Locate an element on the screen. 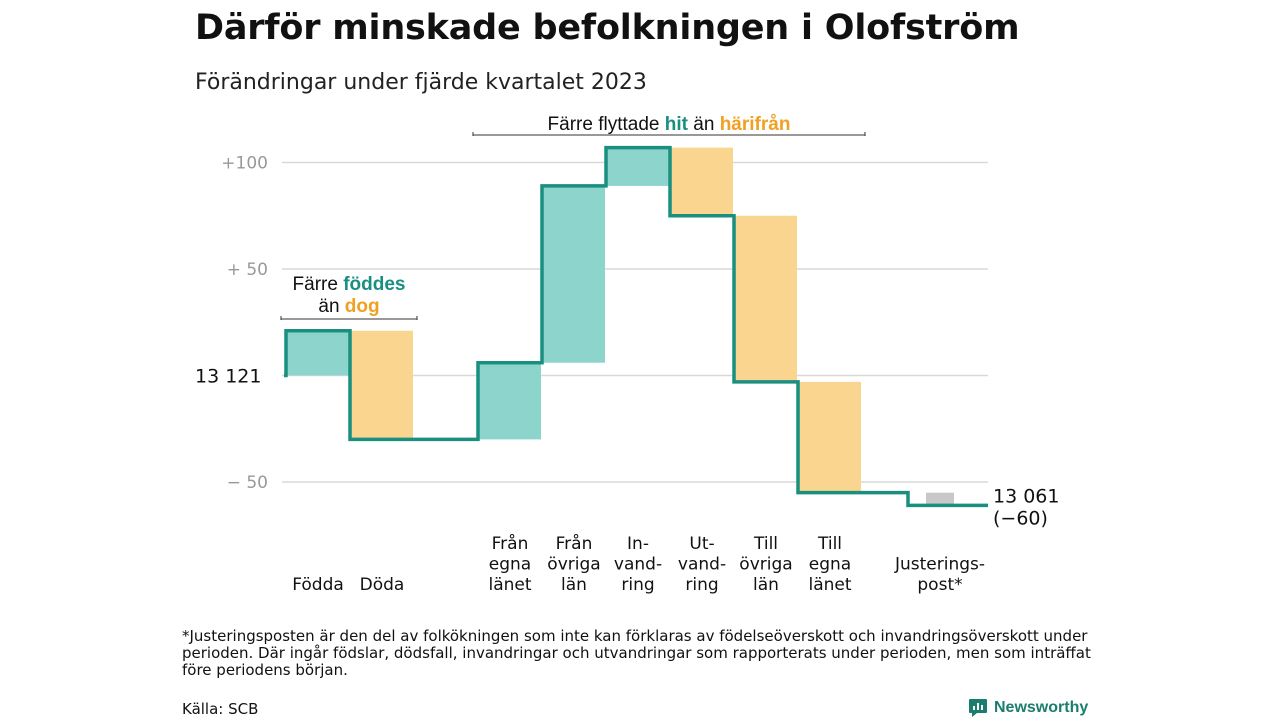 The width and height of the screenshot is (1280, 720). annotation-segment: Färre flyttade is located at coordinates (606, 124).